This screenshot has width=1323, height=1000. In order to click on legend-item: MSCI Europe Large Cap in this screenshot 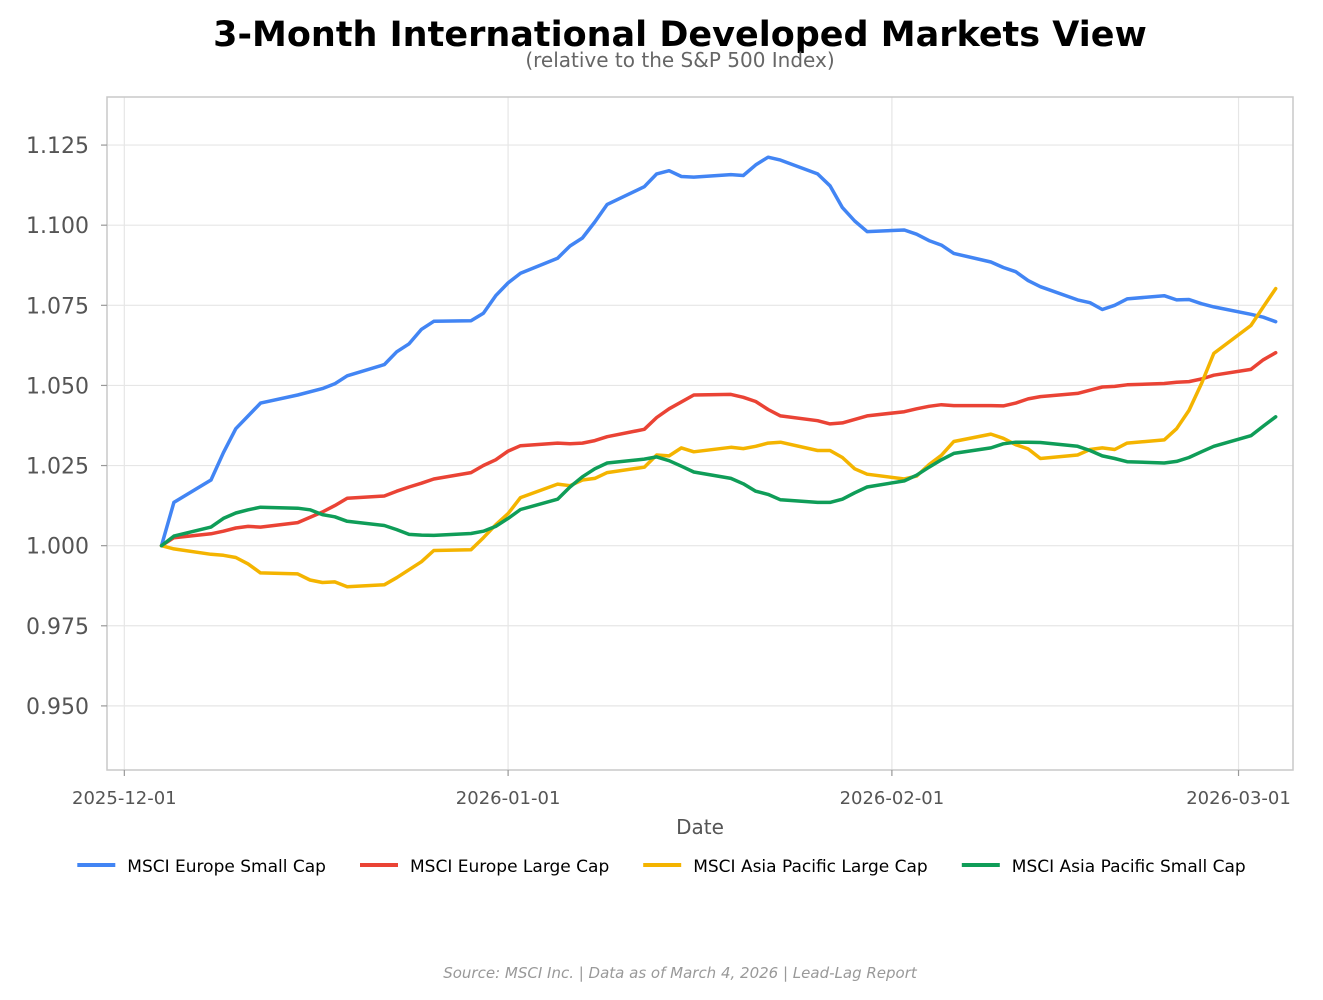, I will do `click(484, 867)`.